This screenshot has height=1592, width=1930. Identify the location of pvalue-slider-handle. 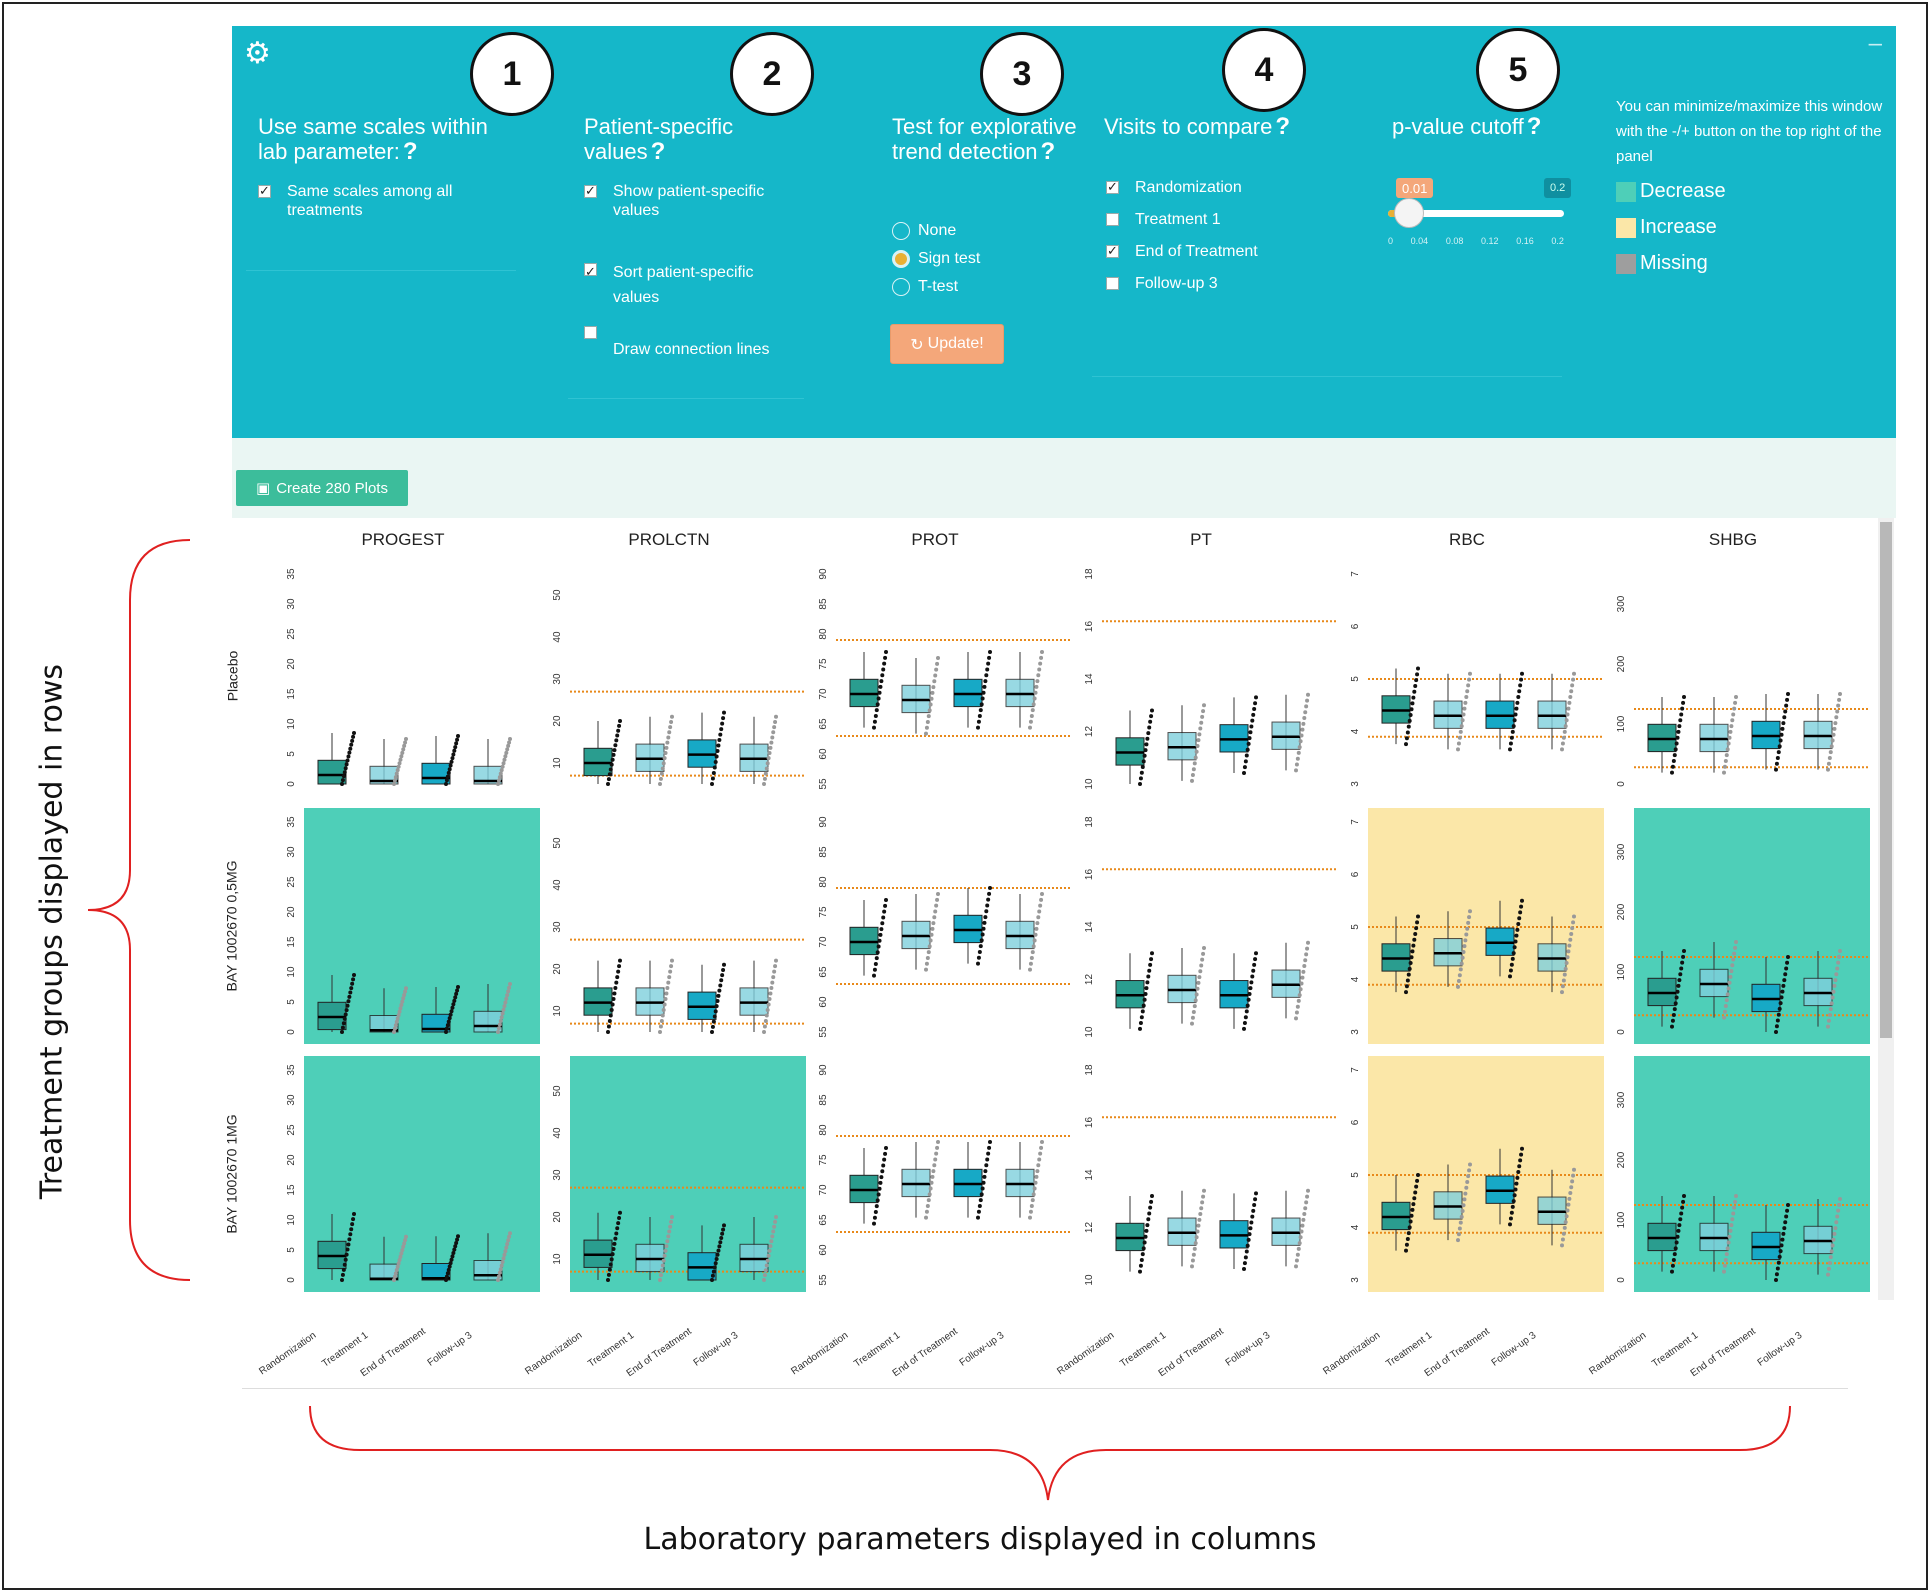
(1409, 213).